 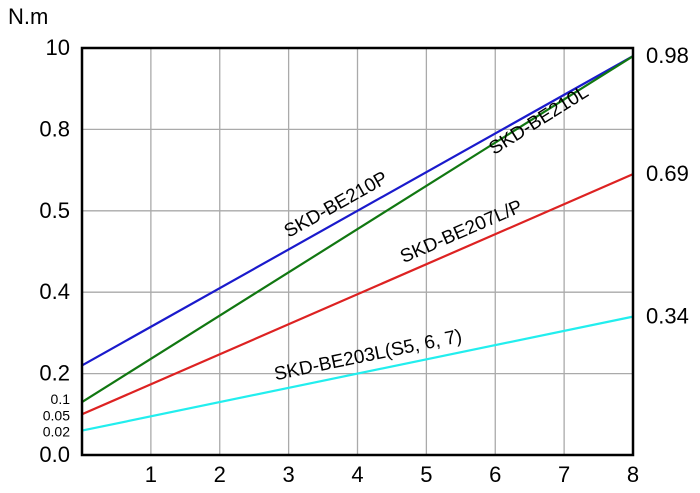 What do you see at coordinates (56, 431) in the screenshot?
I see `y-tick-label-small: 0.02` at bounding box center [56, 431].